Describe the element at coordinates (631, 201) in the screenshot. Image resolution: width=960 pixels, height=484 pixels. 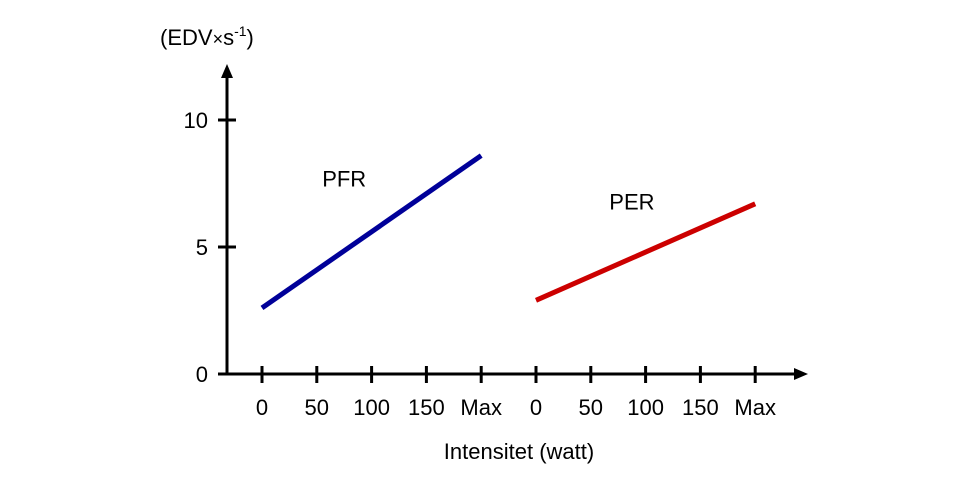
I see `series-label-per: PER` at that location.